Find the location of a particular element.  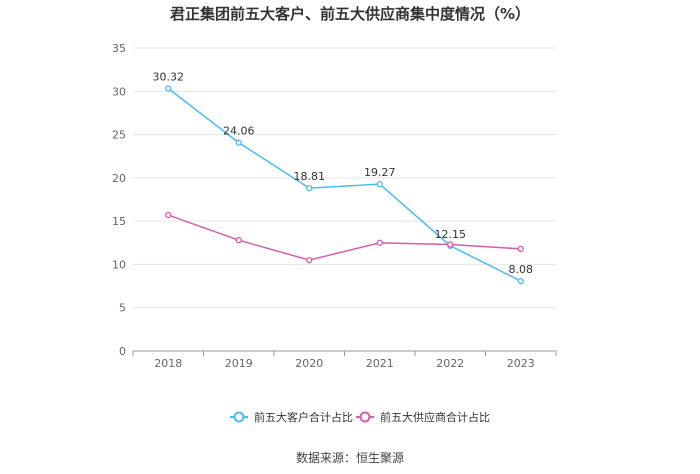

y-tick-label: 15 is located at coordinates (119, 221).